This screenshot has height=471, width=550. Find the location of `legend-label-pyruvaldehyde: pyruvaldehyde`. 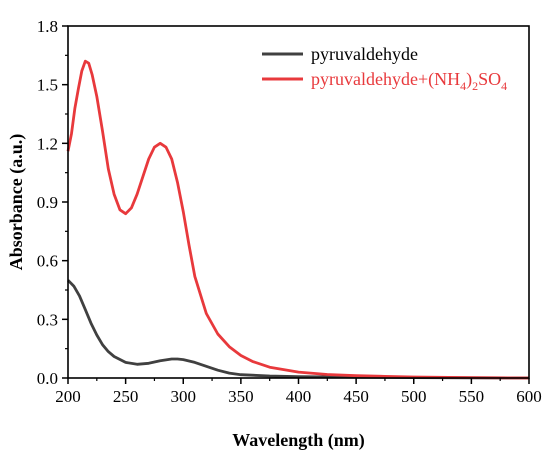

legend-label-pyruvaldehyde: pyruvaldehyde is located at coordinates (364, 54).